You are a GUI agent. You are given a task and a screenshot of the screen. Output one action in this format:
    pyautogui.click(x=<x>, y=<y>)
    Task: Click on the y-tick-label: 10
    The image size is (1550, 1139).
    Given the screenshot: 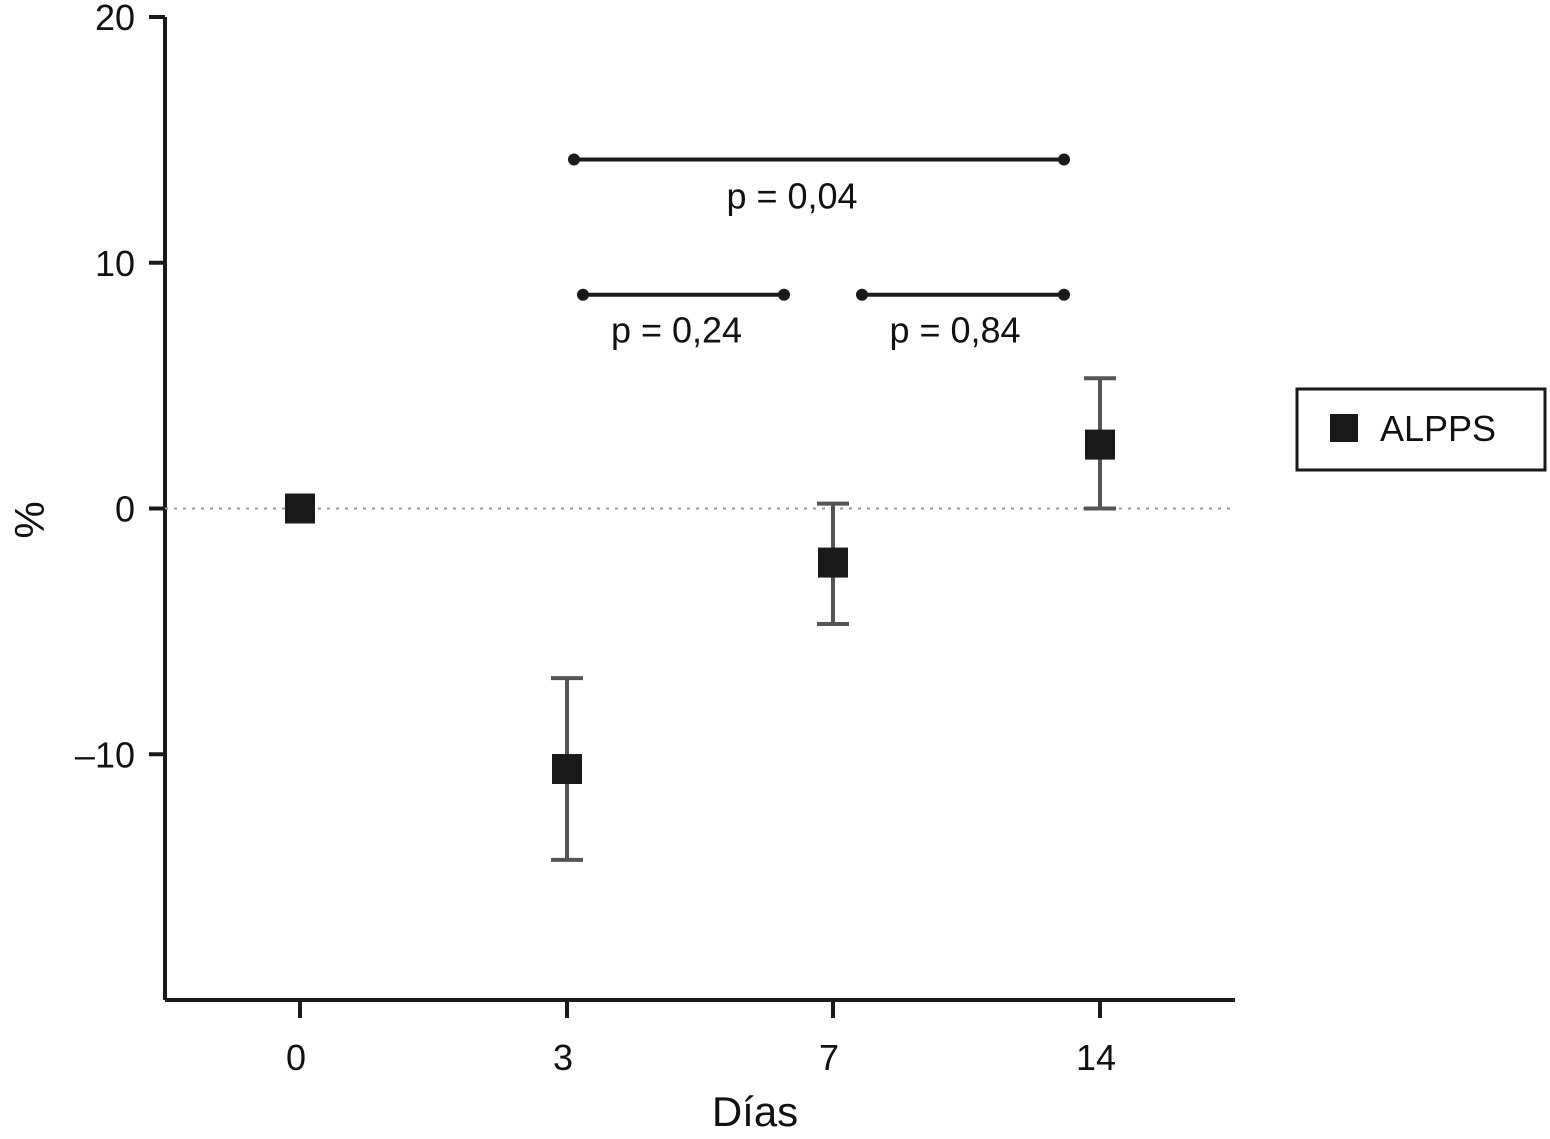 What is the action you would take?
    pyautogui.click(x=115, y=263)
    